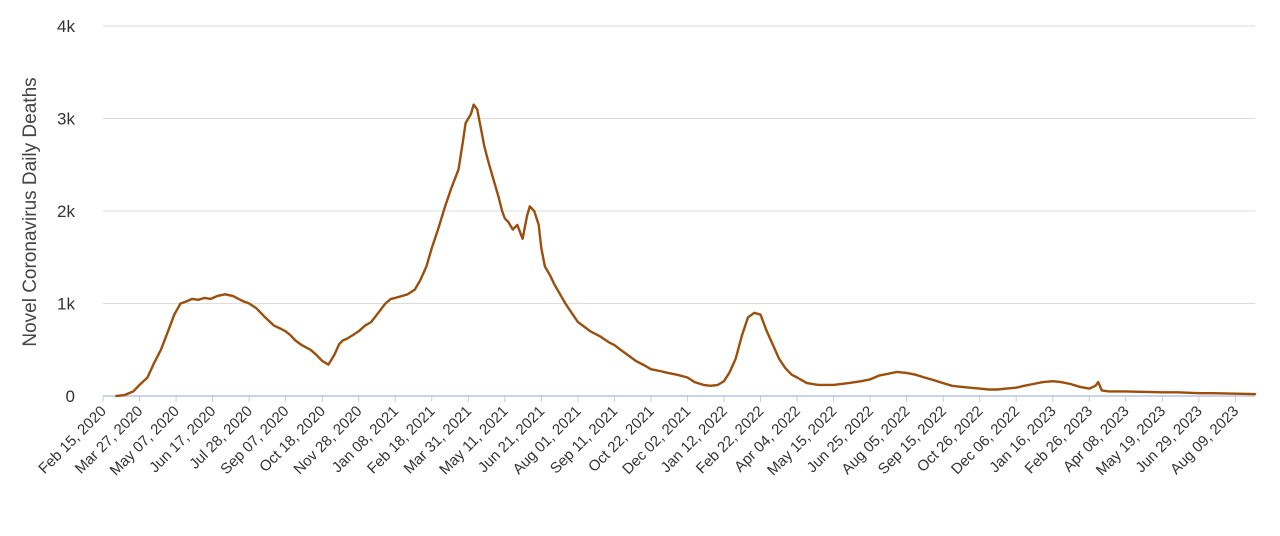 The height and width of the screenshot is (536, 1280). What do you see at coordinates (66, 304) in the screenshot?
I see `y-tick-label: 1k` at bounding box center [66, 304].